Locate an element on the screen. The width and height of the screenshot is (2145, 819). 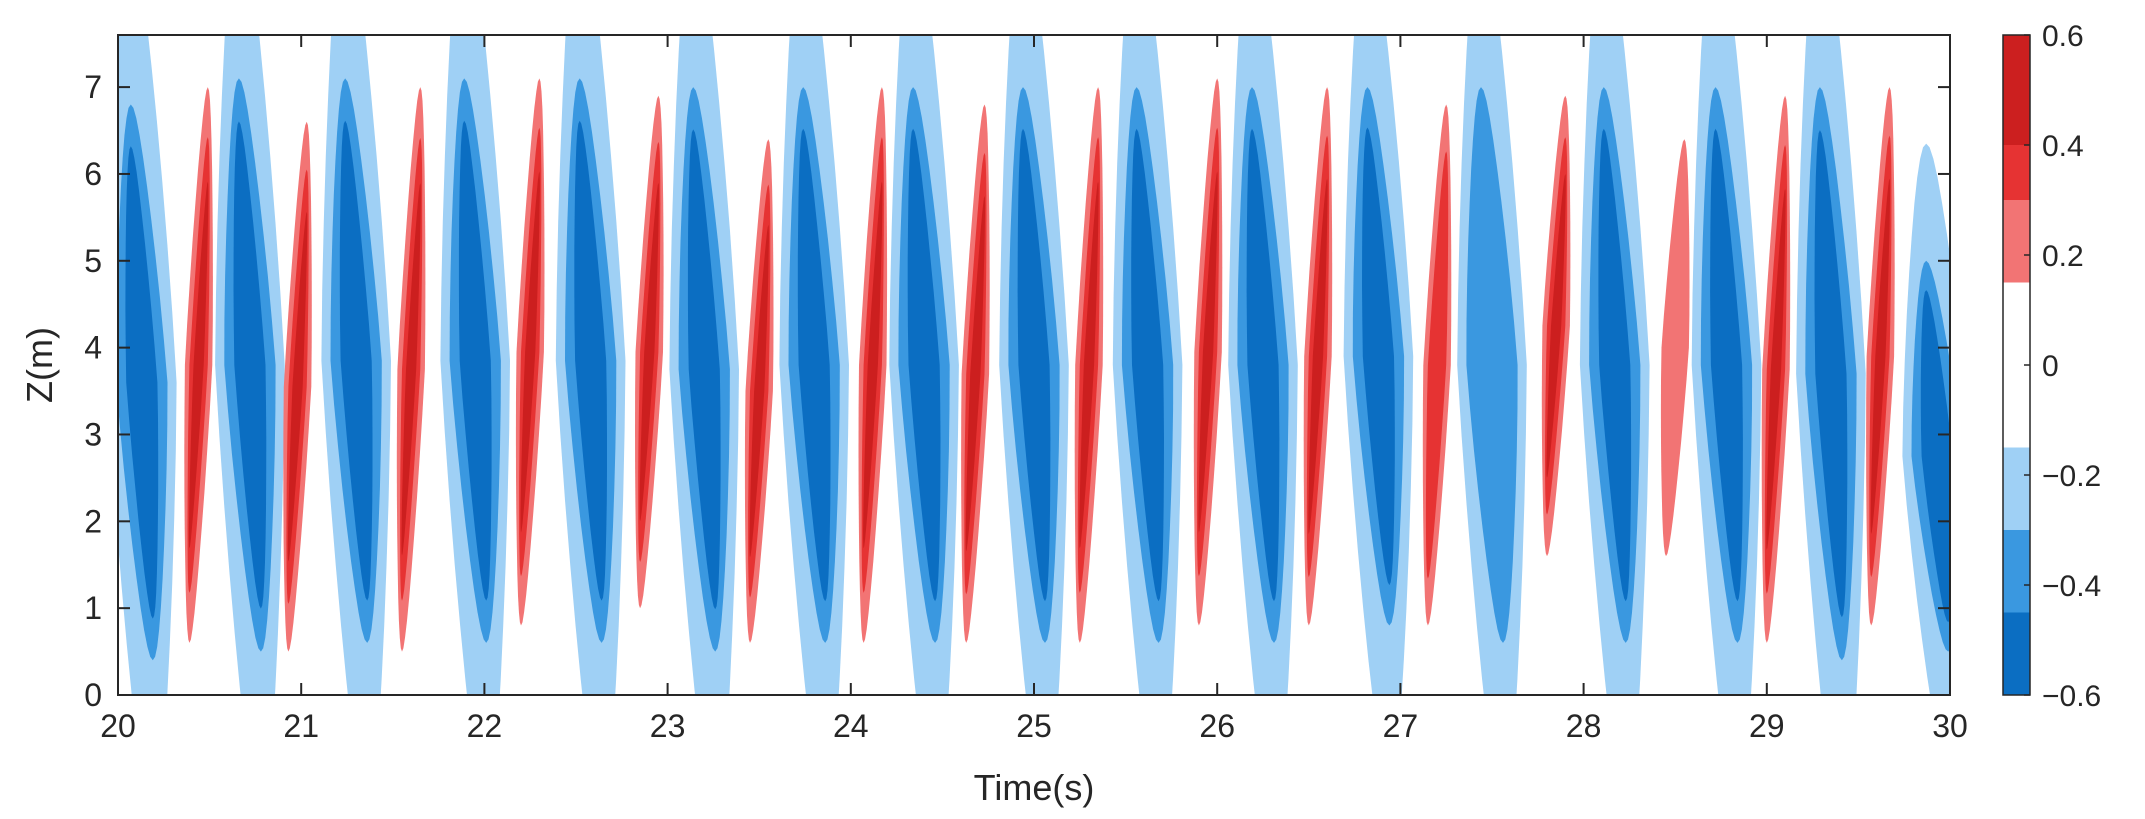
y-tick-label-0: 0 is located at coordinates (93, 695).